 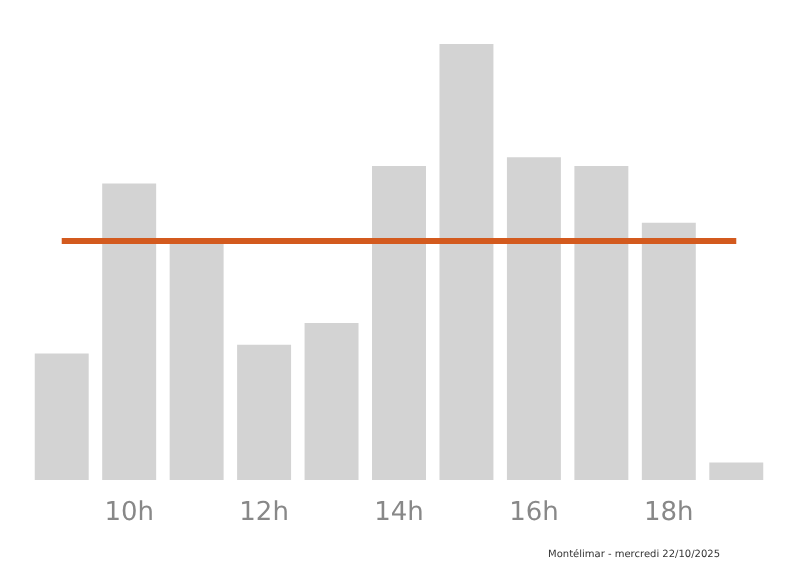 I want to click on x-tick-label: 18h, so click(x=669, y=513).